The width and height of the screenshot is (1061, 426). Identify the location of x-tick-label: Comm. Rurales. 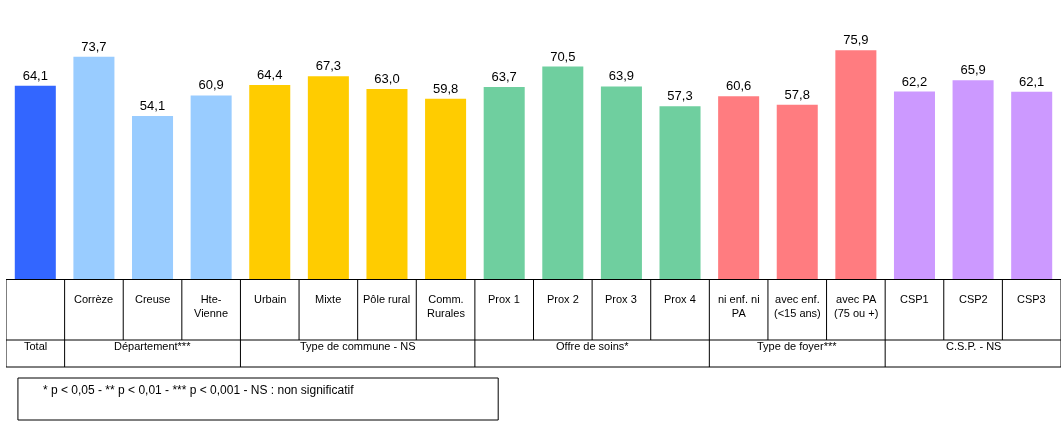
(446, 306).